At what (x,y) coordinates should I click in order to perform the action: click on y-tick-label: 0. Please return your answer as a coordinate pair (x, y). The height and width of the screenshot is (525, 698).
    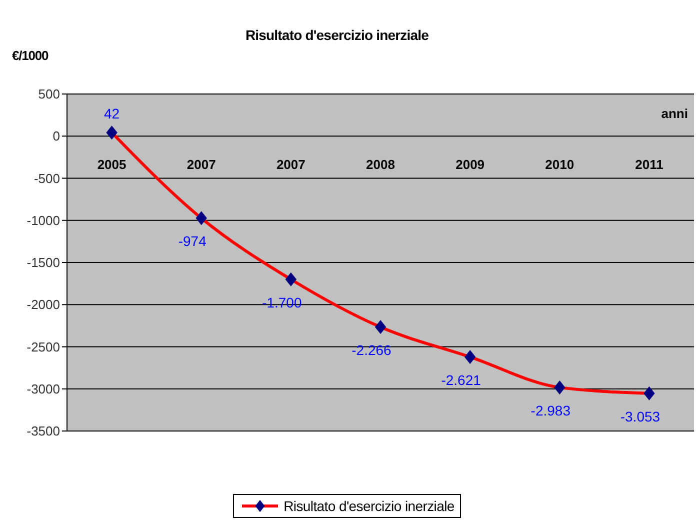
    Looking at the image, I should click on (56, 136).